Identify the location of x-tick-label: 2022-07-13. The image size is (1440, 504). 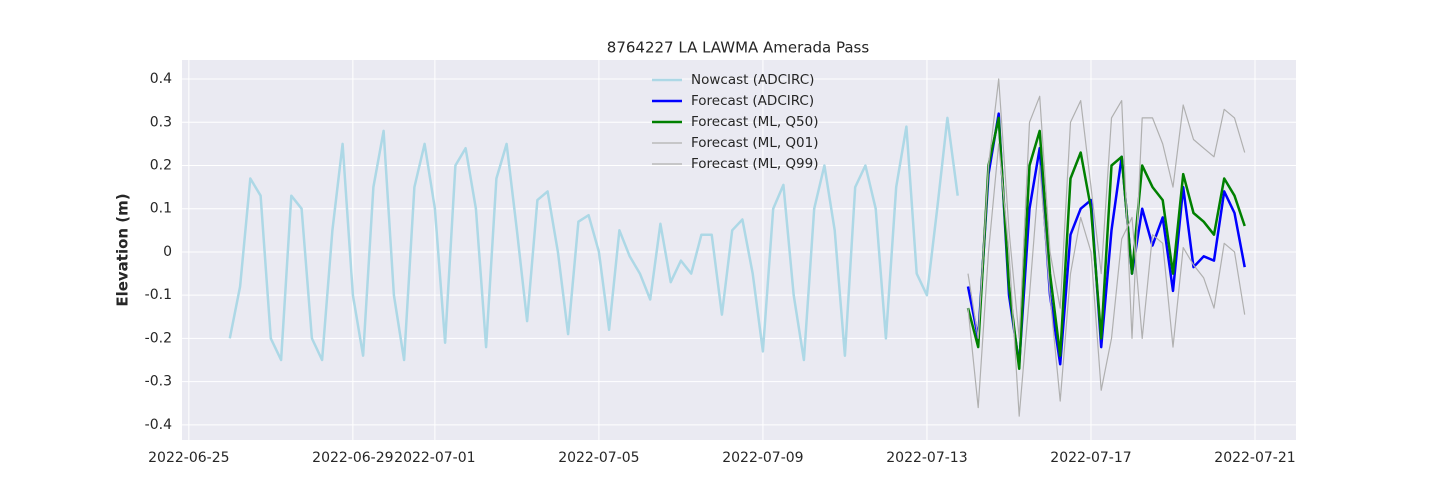
(926, 458).